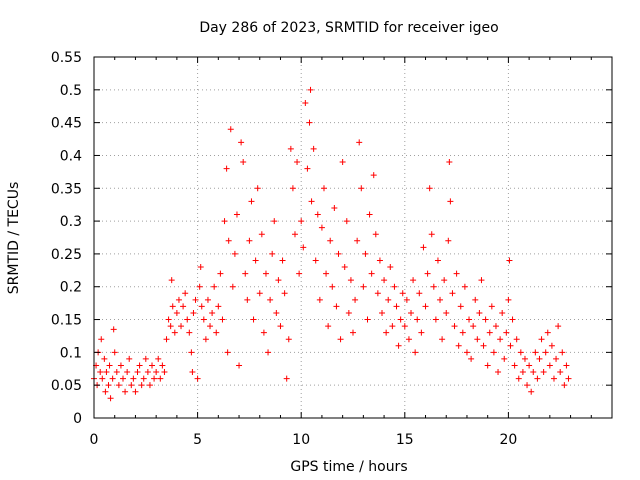 This screenshot has height=480, width=640. What do you see at coordinates (66, 189) in the screenshot?
I see `y-tick-label: 0.35` at bounding box center [66, 189].